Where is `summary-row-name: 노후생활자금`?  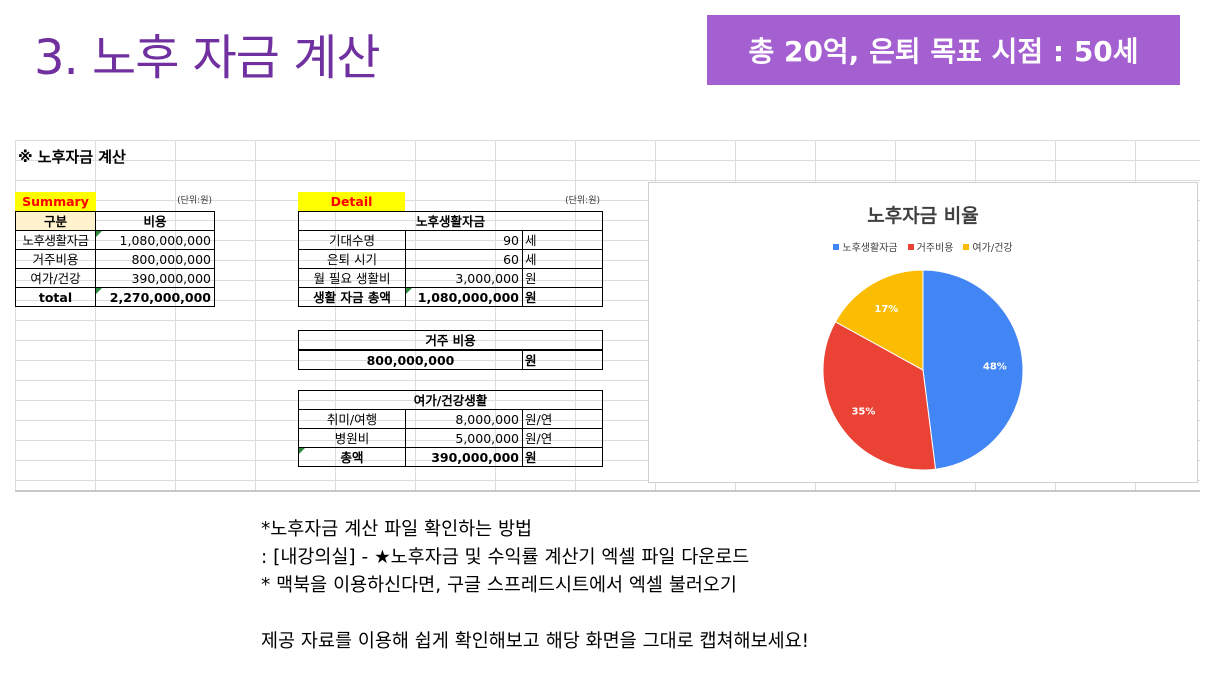
summary-row-name: 노후생활자금 is located at coordinates (55, 240).